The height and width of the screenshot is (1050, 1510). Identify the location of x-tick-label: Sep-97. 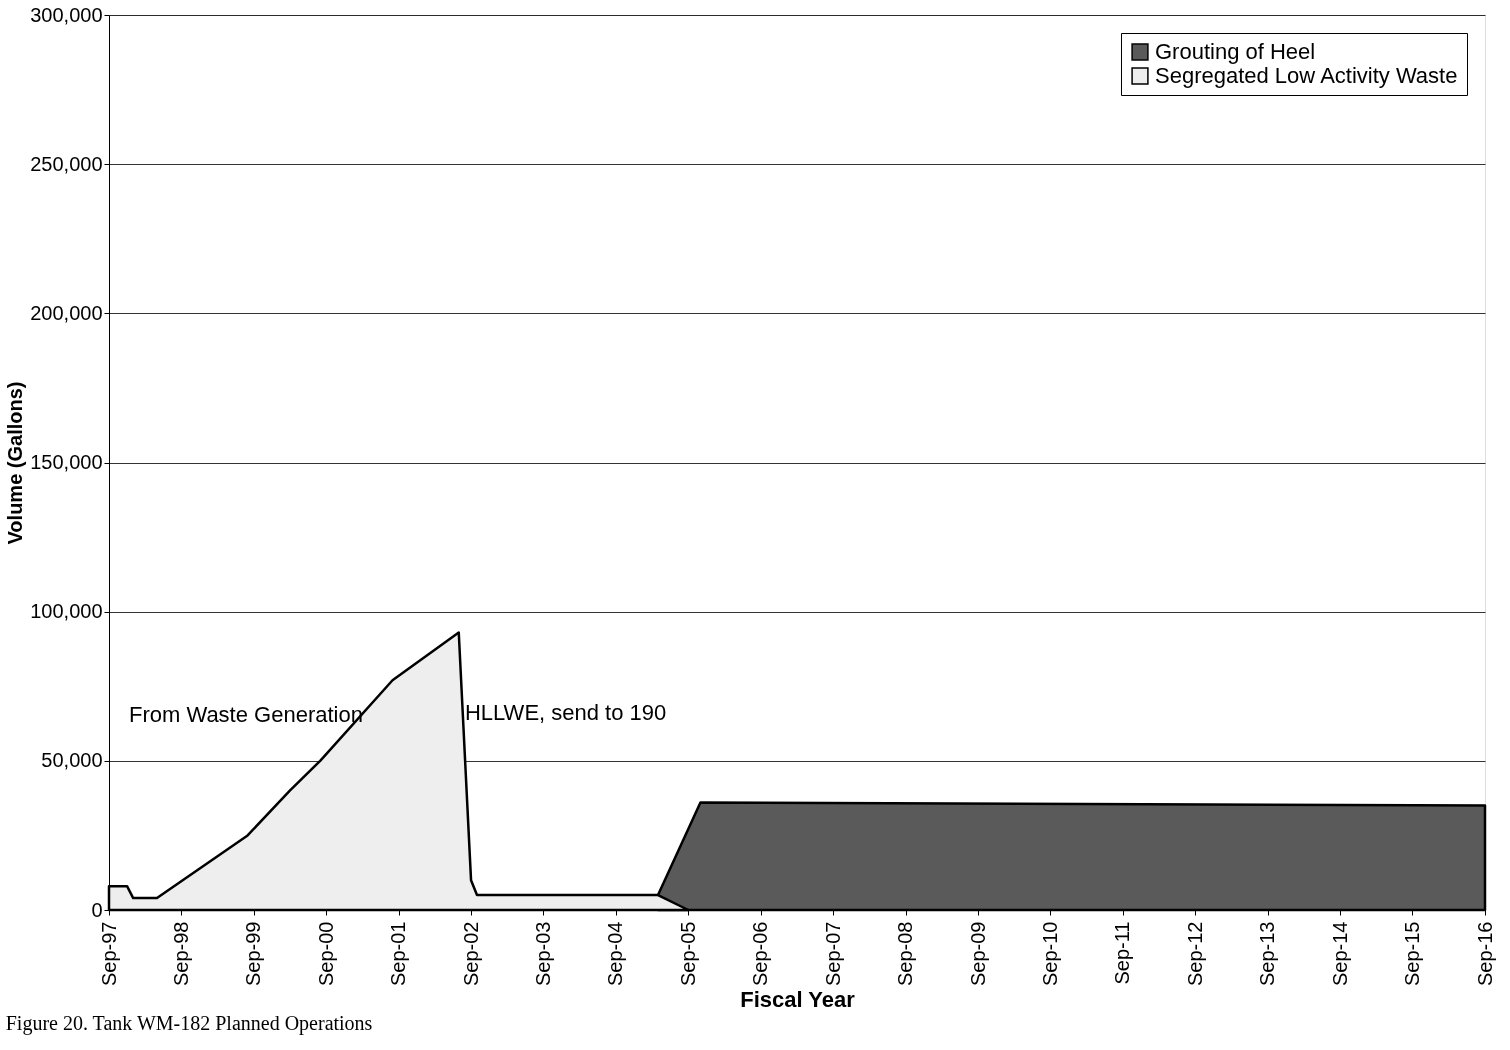
(108, 953).